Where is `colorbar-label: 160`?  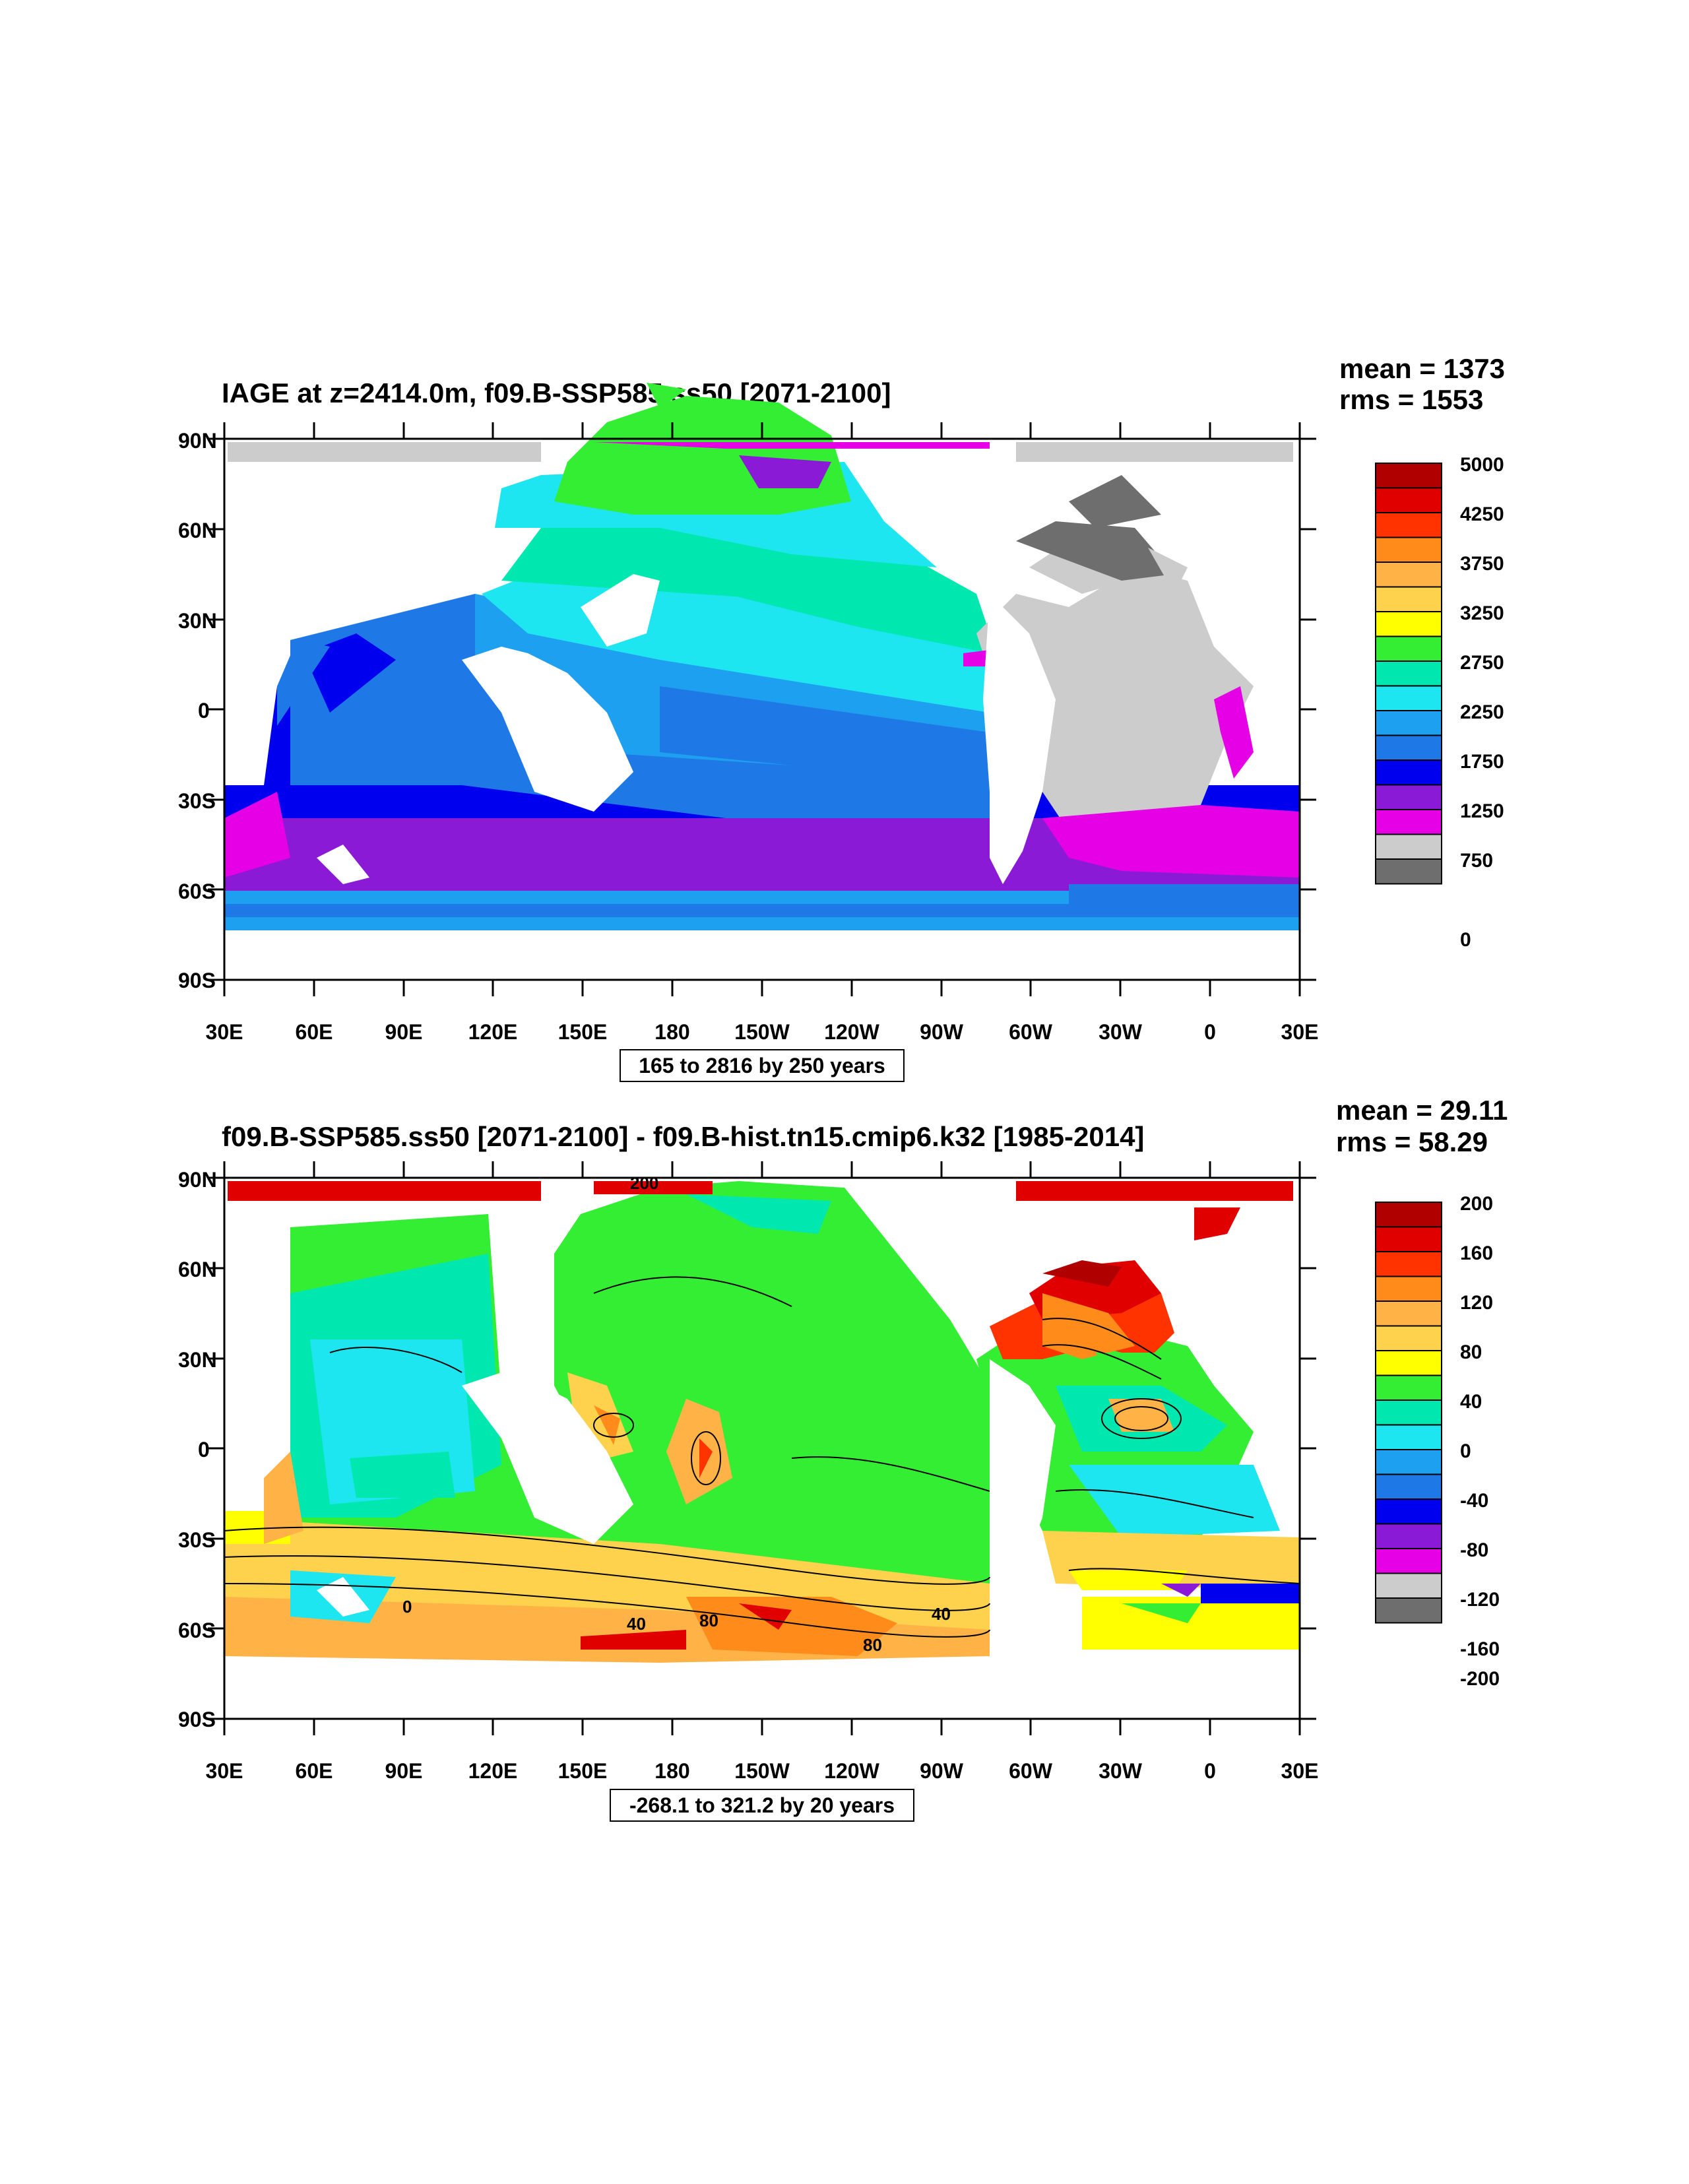 colorbar-label: 160 is located at coordinates (1477, 1253).